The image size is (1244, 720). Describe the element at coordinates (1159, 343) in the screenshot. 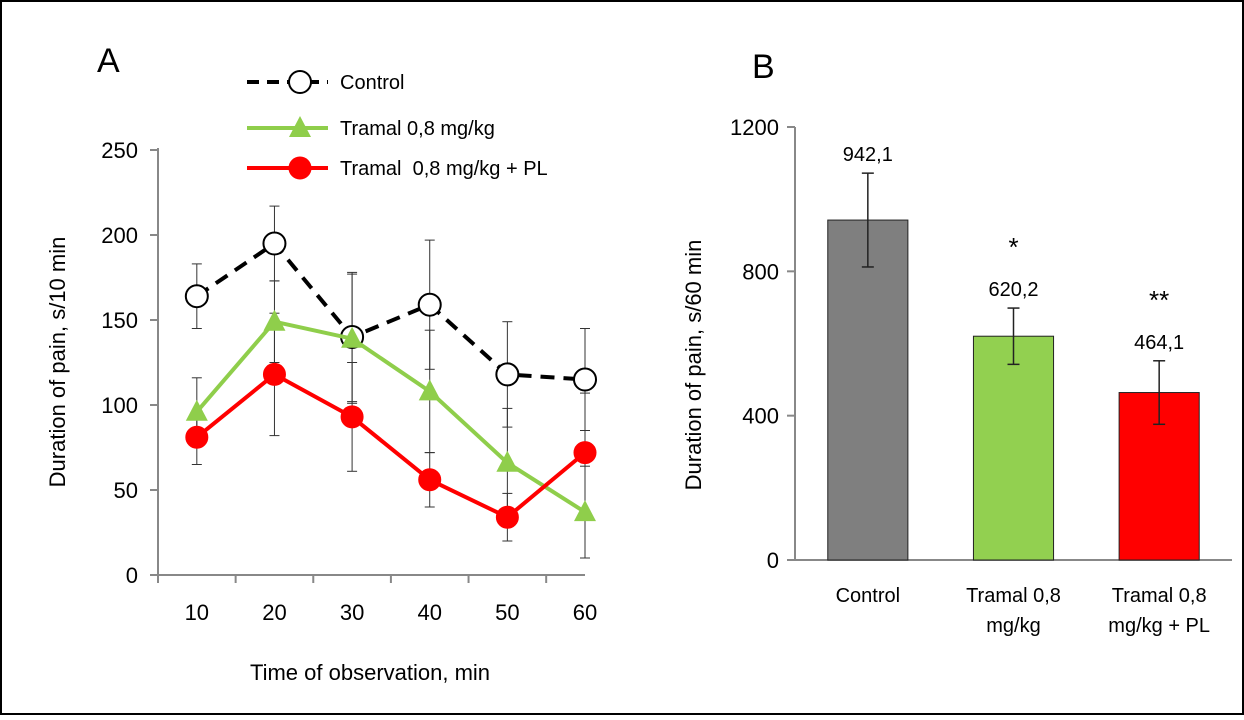

I see `panel-b-value-label: 464,1` at that location.